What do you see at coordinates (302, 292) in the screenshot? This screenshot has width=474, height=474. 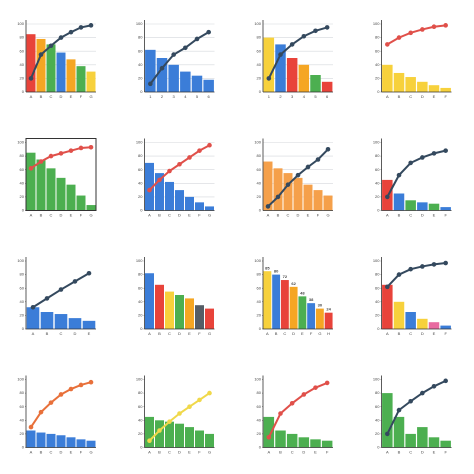 I see `data-label: 48` at bounding box center [302, 292].